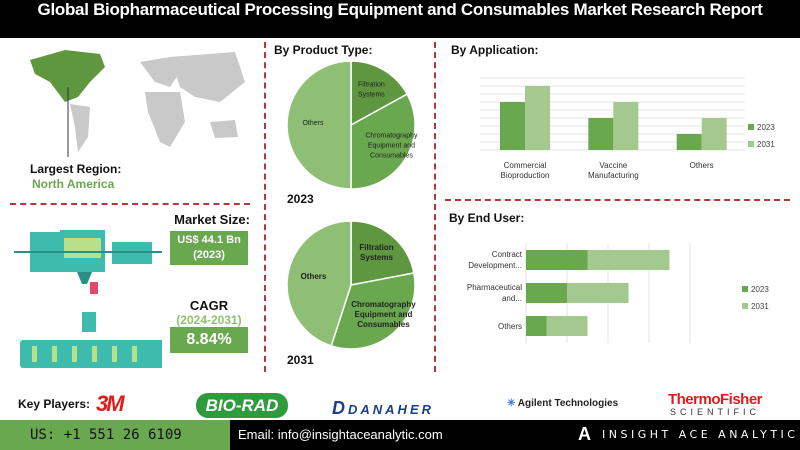 This screenshot has height=450, width=800. What do you see at coordinates (209, 248) in the screenshot?
I see `market-size-box: US$ 44.1 Bn (2023)` at bounding box center [209, 248].